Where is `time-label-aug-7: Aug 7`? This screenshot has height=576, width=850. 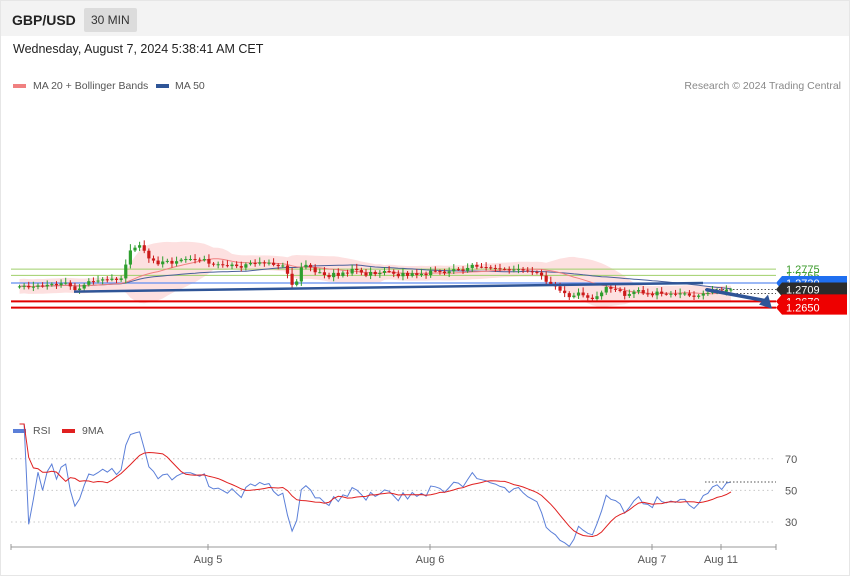 time-label-aug-7: Aug 7 is located at coordinates (652, 560).